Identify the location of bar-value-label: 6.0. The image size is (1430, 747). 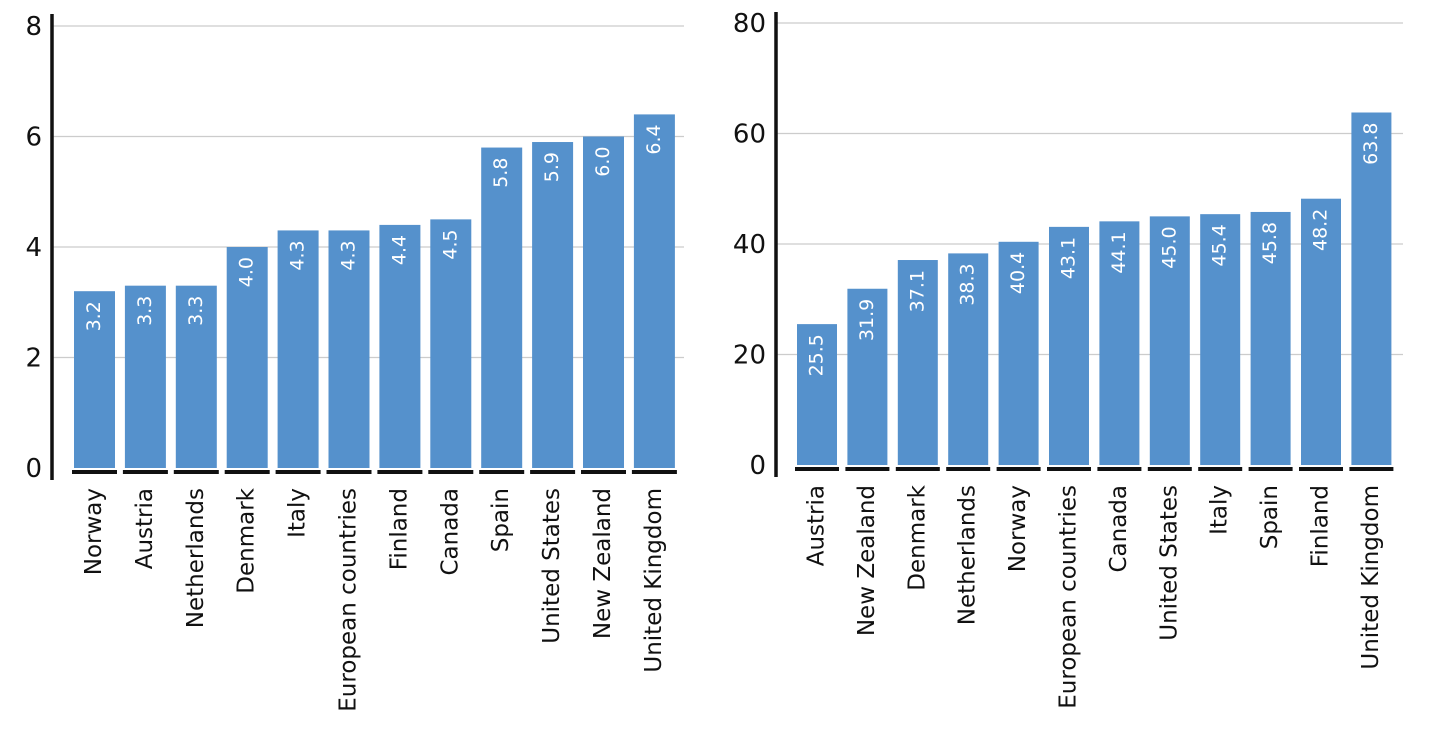
(603, 162).